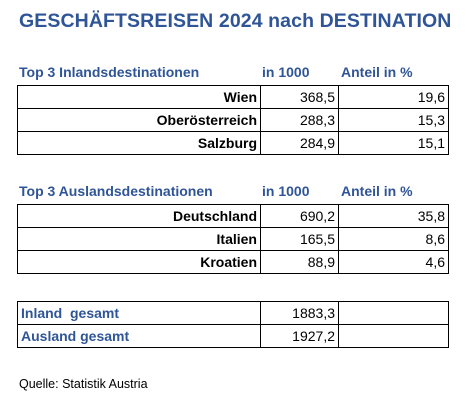 The image size is (474, 404). What do you see at coordinates (139, 313) in the screenshot?
I see `total-label: Inland gesamt` at bounding box center [139, 313].